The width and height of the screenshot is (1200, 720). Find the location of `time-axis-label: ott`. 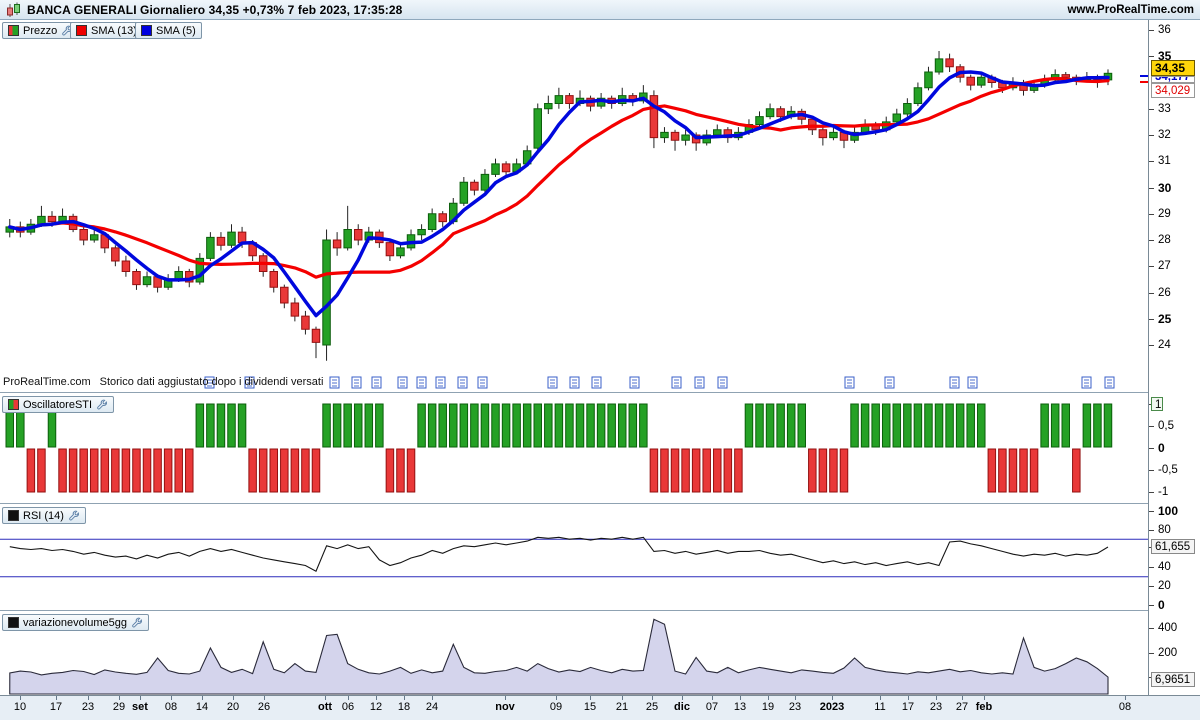

time-axis-label: ott is located at coordinates (325, 707).